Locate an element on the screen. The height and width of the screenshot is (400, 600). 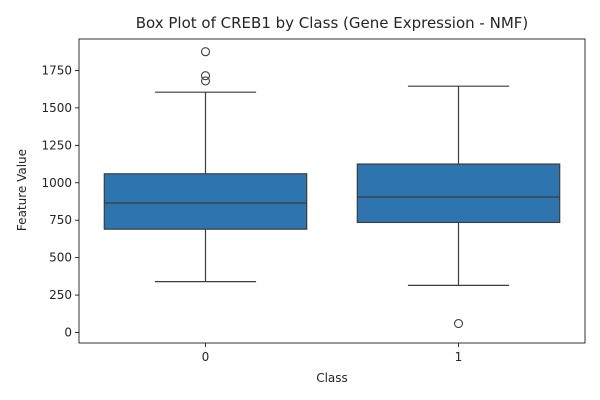
y-tick-label-500: 500 is located at coordinates (60, 258).